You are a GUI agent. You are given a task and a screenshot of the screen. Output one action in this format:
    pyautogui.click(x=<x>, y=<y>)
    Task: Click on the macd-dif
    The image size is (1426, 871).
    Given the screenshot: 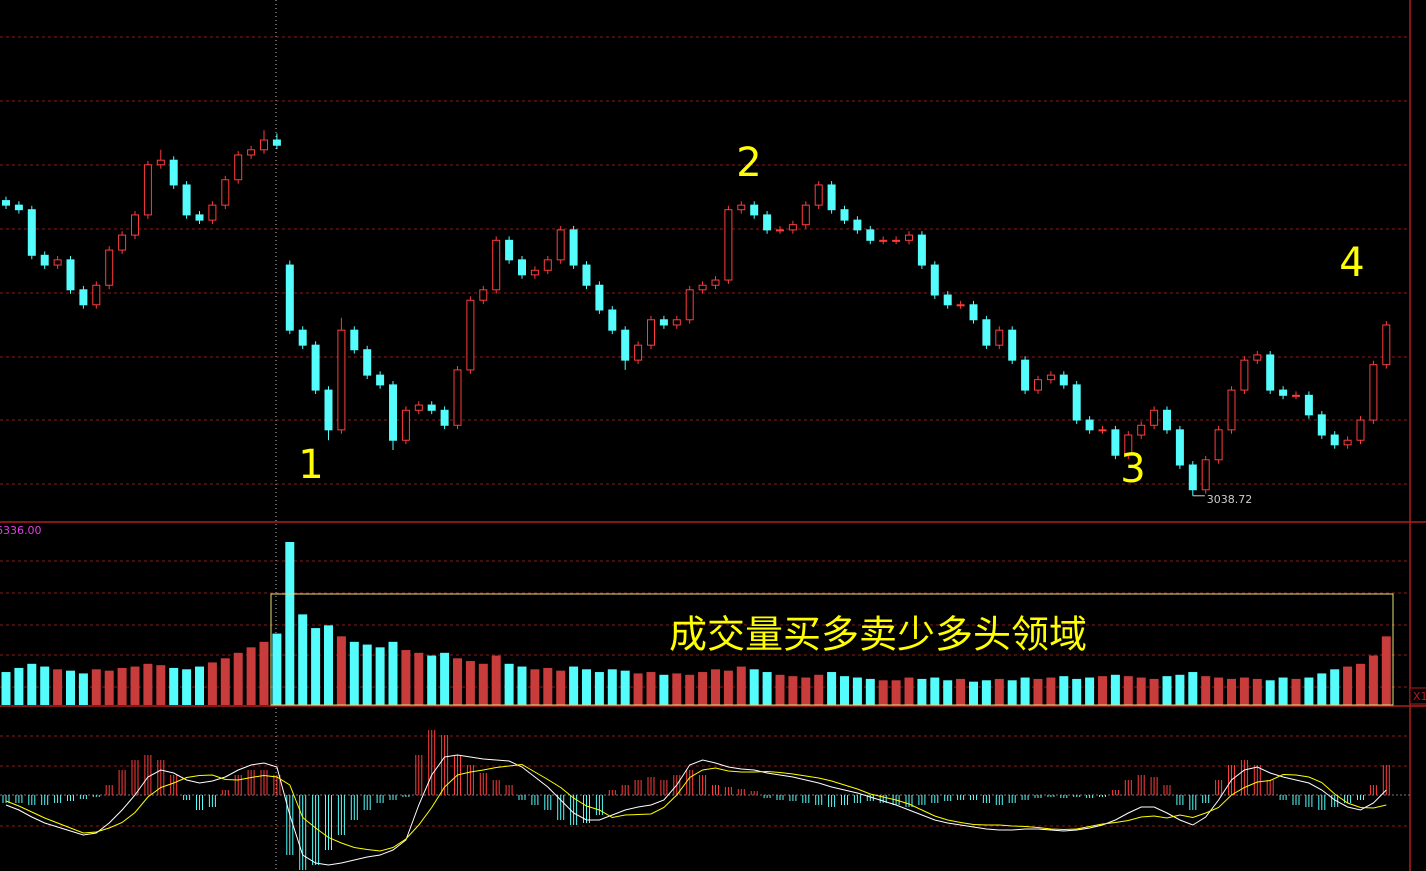 What is the action you would take?
    pyautogui.click(x=696, y=810)
    